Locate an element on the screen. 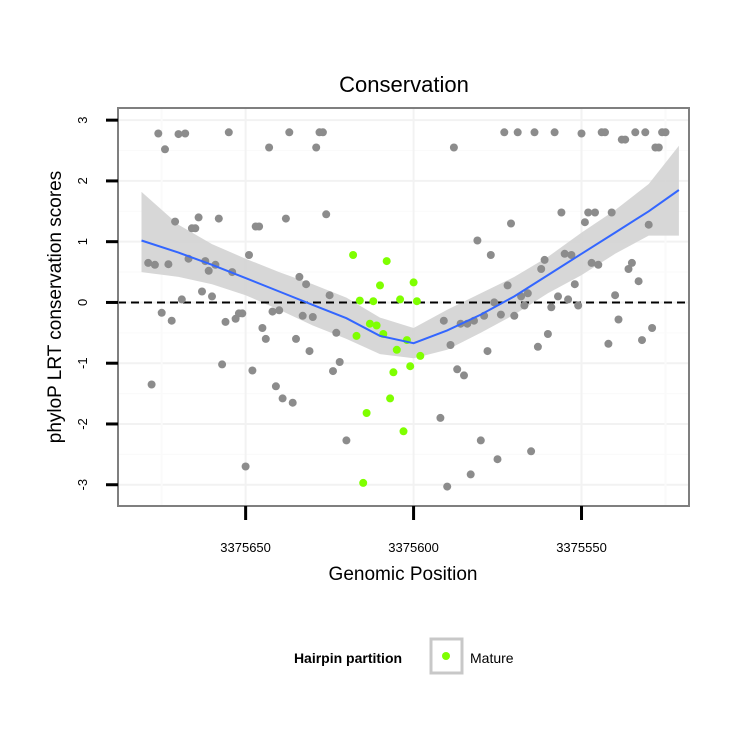 This screenshot has width=750, height=750. y-tick-label: -1 is located at coordinates (82, 363).